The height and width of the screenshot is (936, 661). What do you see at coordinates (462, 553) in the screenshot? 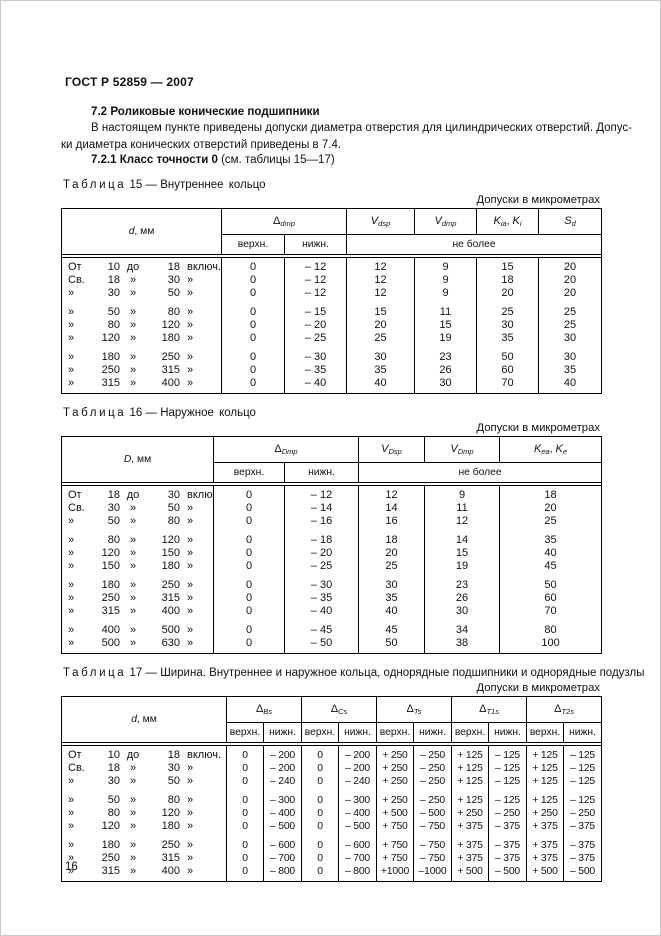
I see `value-cell: 15` at bounding box center [462, 553].